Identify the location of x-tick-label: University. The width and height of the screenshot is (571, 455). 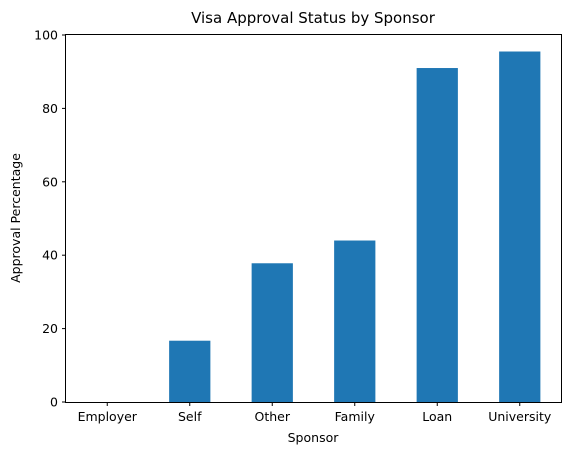
(520, 416).